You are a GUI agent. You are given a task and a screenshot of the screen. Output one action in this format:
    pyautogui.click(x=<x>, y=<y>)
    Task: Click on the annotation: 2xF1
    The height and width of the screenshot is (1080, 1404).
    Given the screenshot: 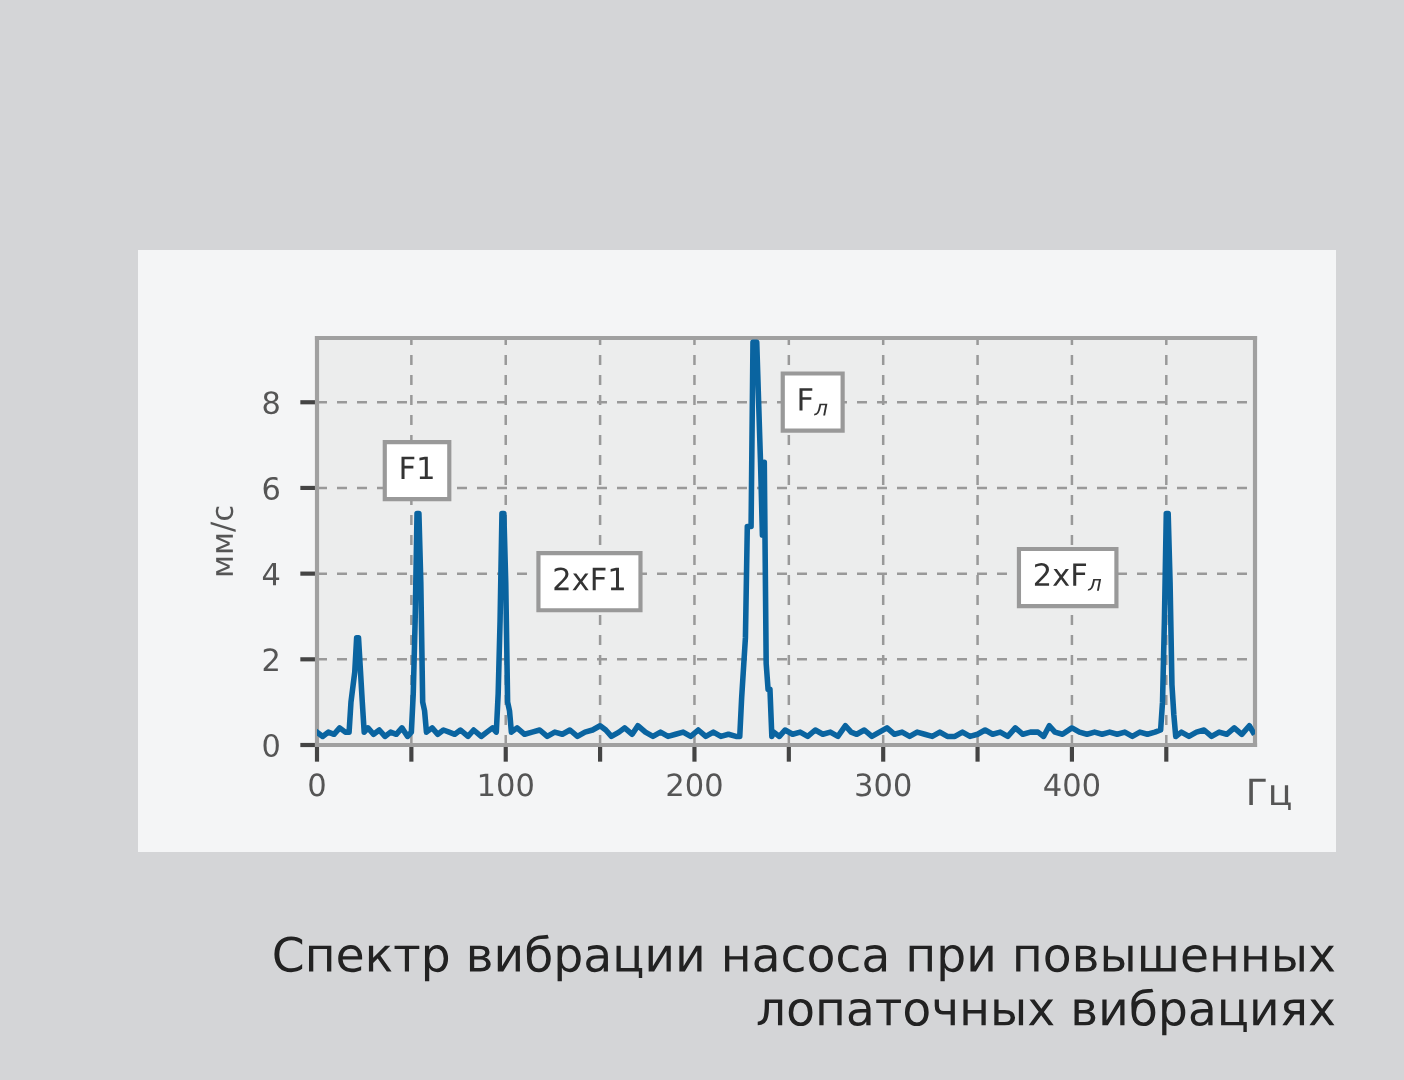 What is the action you would take?
    pyautogui.click(x=589, y=579)
    